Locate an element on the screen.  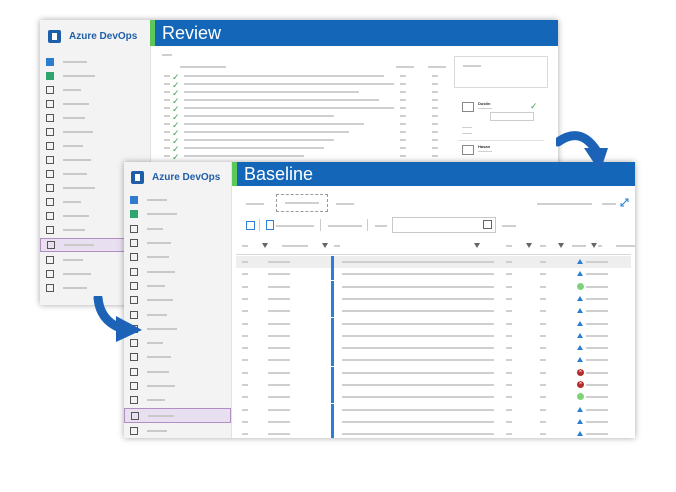
status-select is located at coordinates (512, 116).